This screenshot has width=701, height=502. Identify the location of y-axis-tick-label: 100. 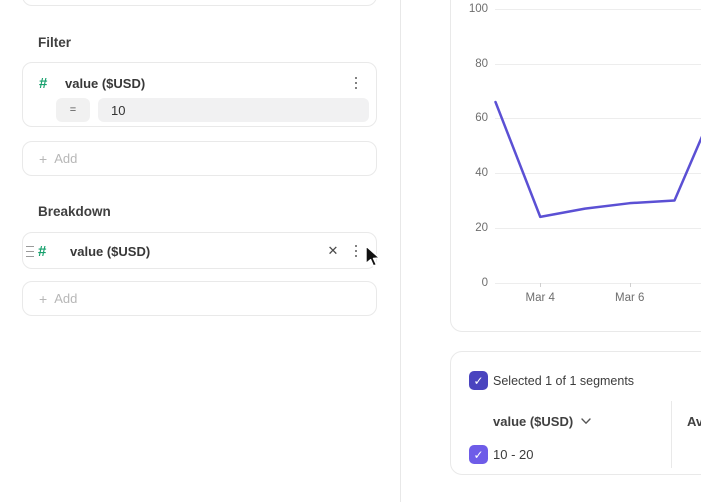
(478, 9).